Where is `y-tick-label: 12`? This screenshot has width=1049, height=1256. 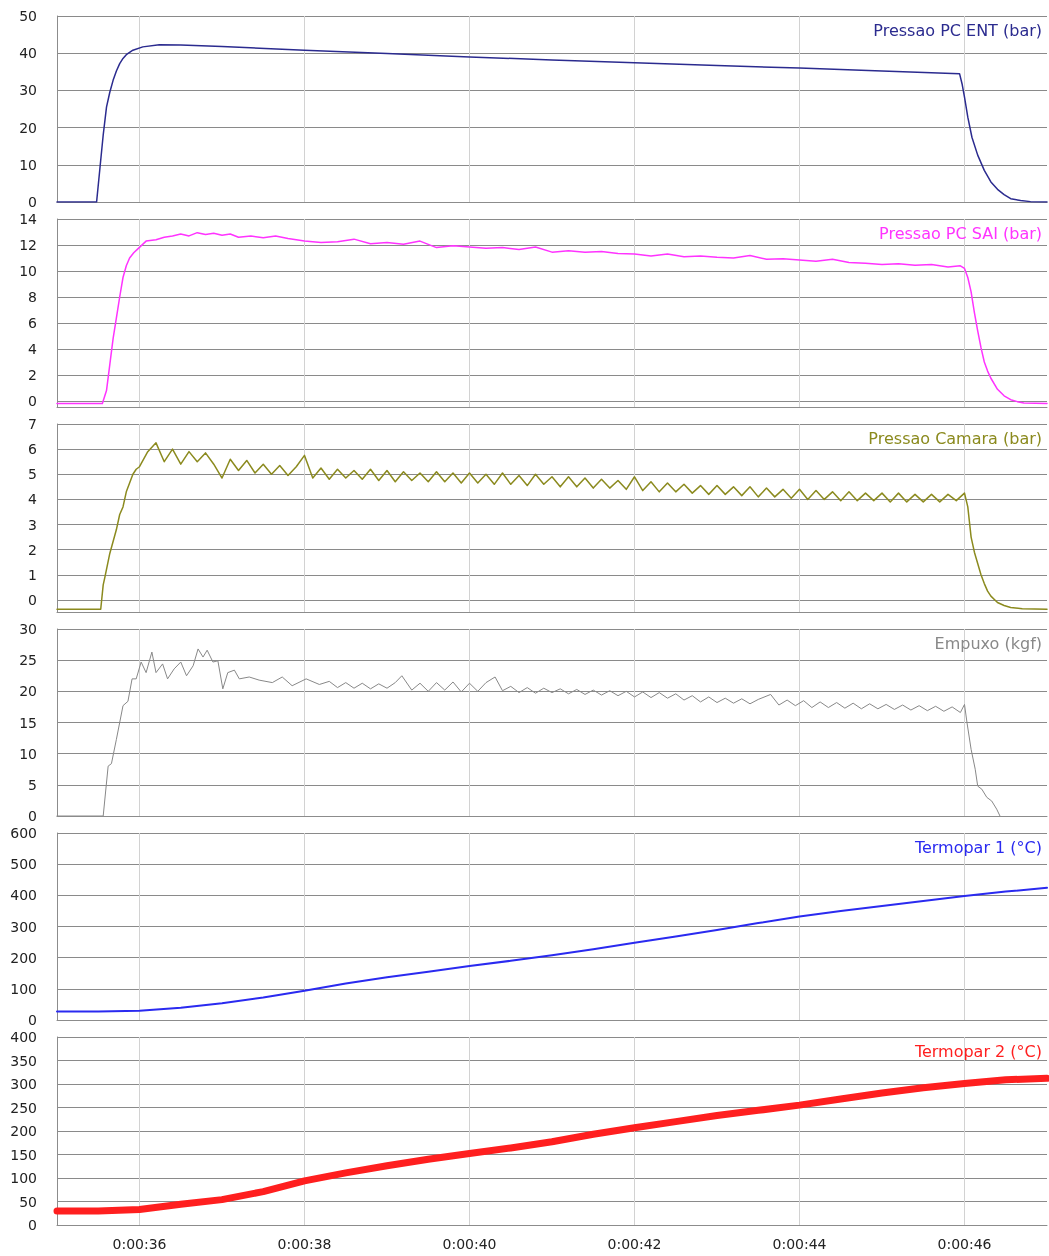
y-tick-label: 12 is located at coordinates (28, 245).